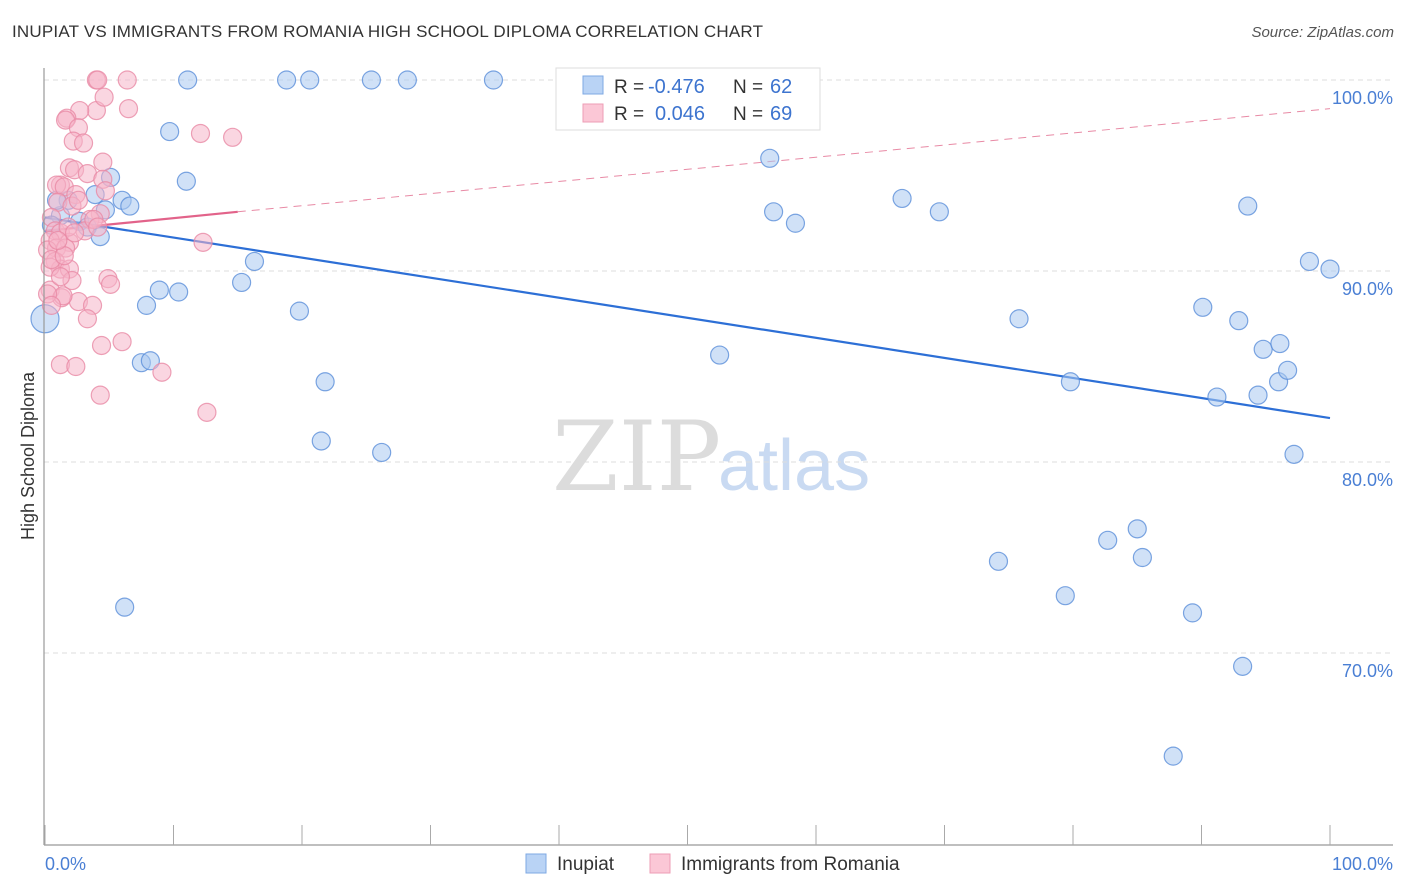 The width and height of the screenshot is (1406, 892). What do you see at coordinates (794, 466) in the screenshot?
I see `watermark-atlas: atlas` at bounding box center [794, 466].